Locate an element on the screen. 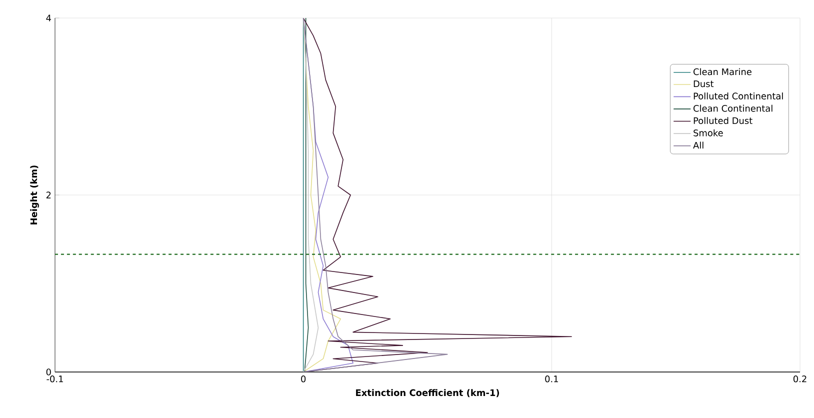  y-tick-label: 4 is located at coordinates (48, 18).